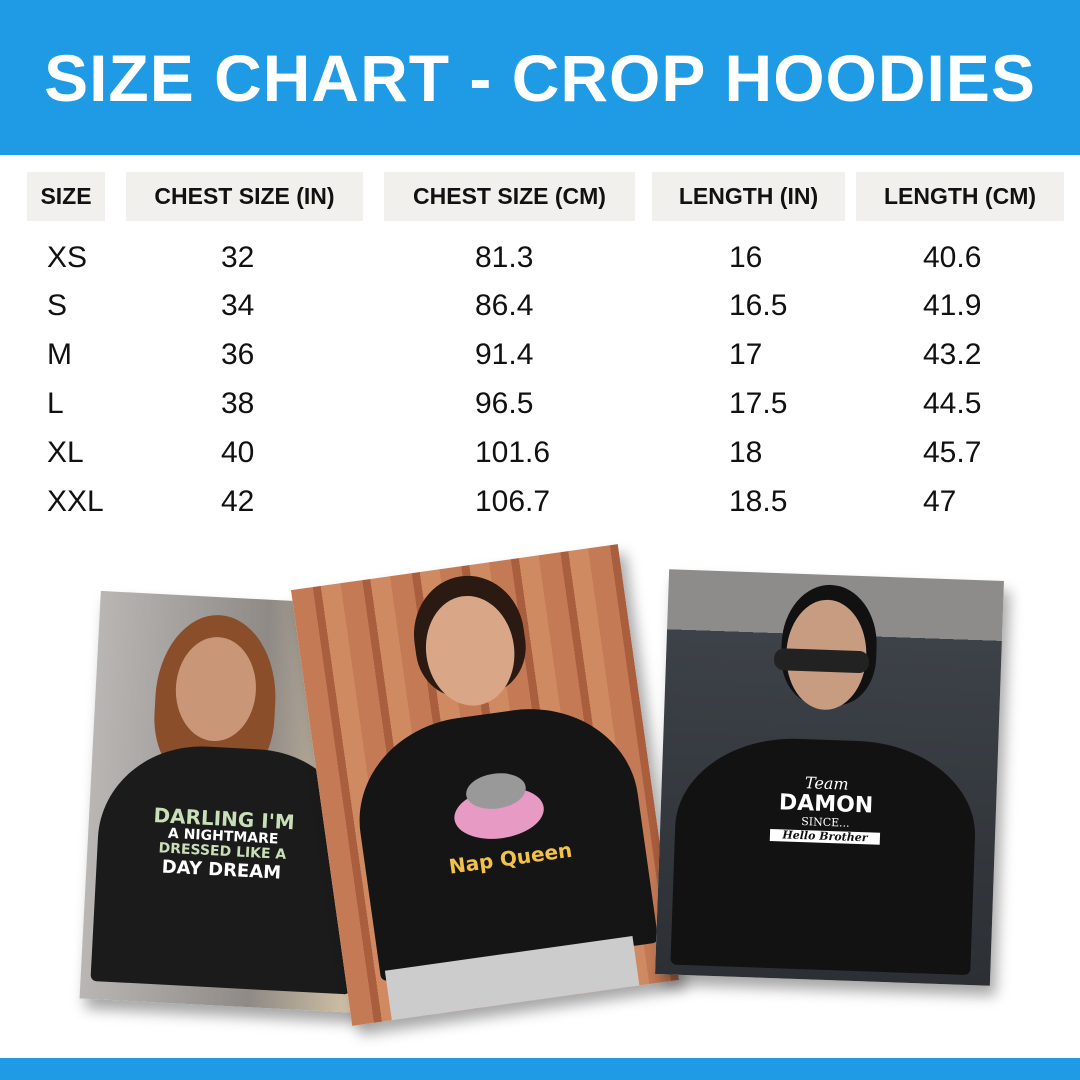 This screenshot has height=1080, width=1080. What do you see at coordinates (509, 196) in the screenshot?
I see `column-header: CHEST SIZE (CM)` at bounding box center [509, 196].